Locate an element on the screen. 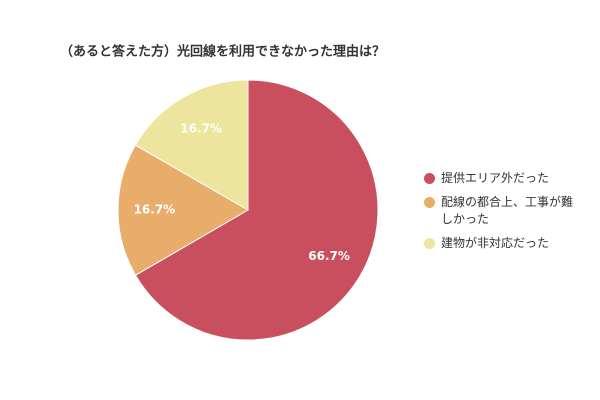 The image size is (600, 400). legend-item: 配線の都合上、工事が難しかった is located at coordinates (504, 211).